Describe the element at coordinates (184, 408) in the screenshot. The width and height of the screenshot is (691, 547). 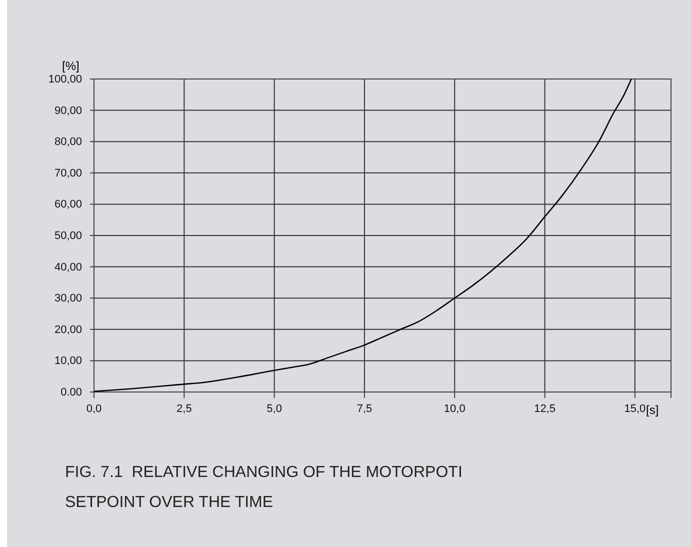
I see `x-tick-label: 2,5` at that location.